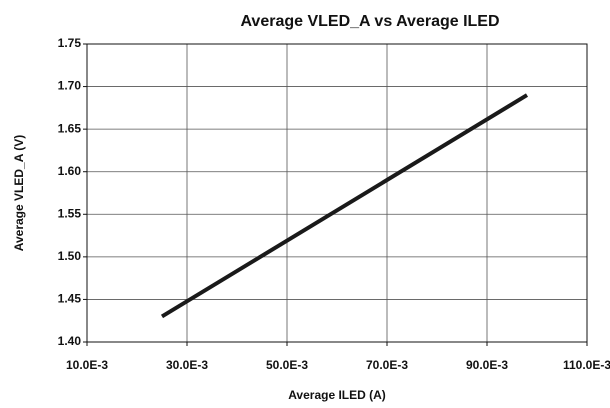 This screenshot has height=408, width=610. What do you see at coordinates (586, 365) in the screenshot?
I see `x-tick-label: 110.0E-3` at bounding box center [586, 365].